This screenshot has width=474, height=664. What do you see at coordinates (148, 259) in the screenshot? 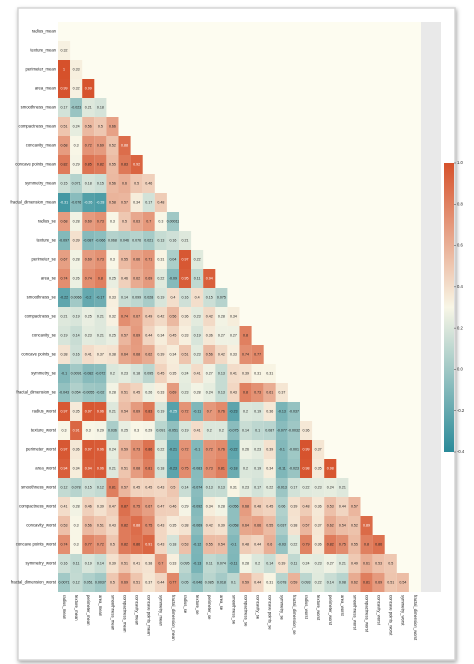
I see `cell-label: 0.71` at bounding box center [148, 259].